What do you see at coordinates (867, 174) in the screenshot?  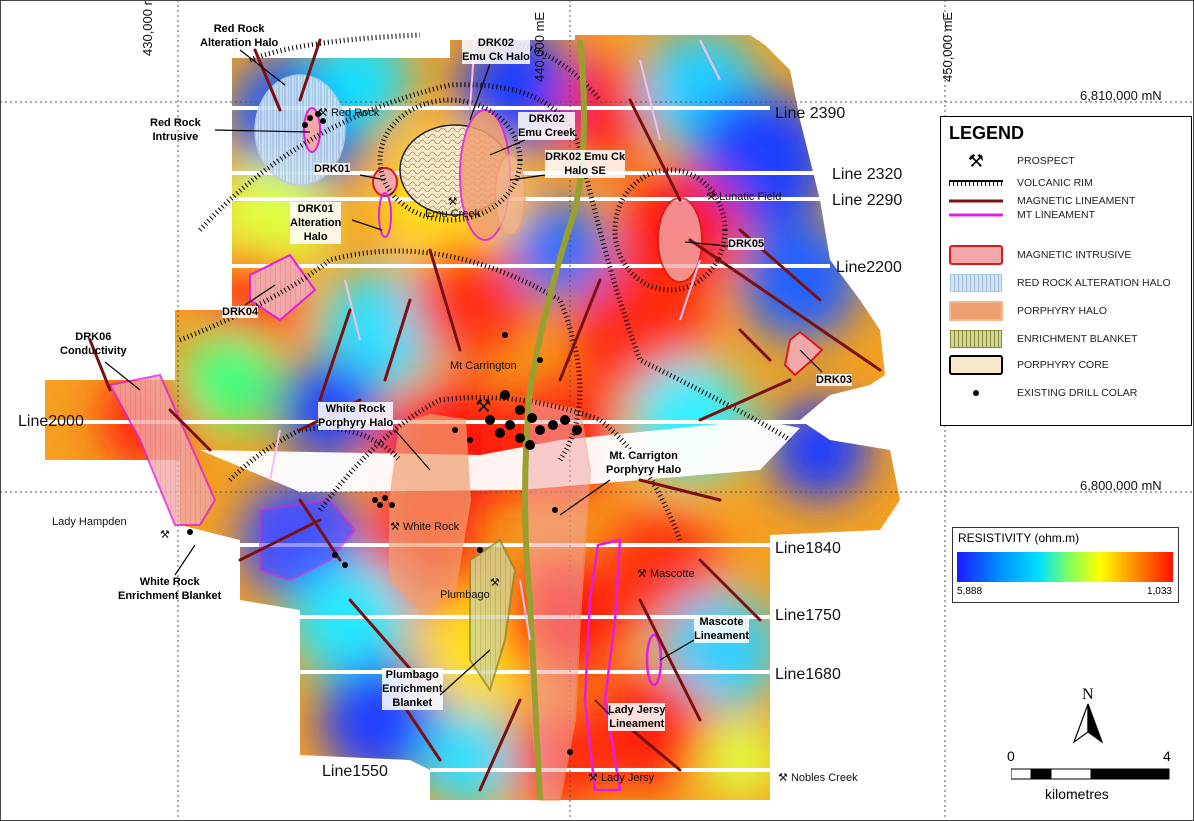 I see `line-label-2320: Line 2320` at bounding box center [867, 174].